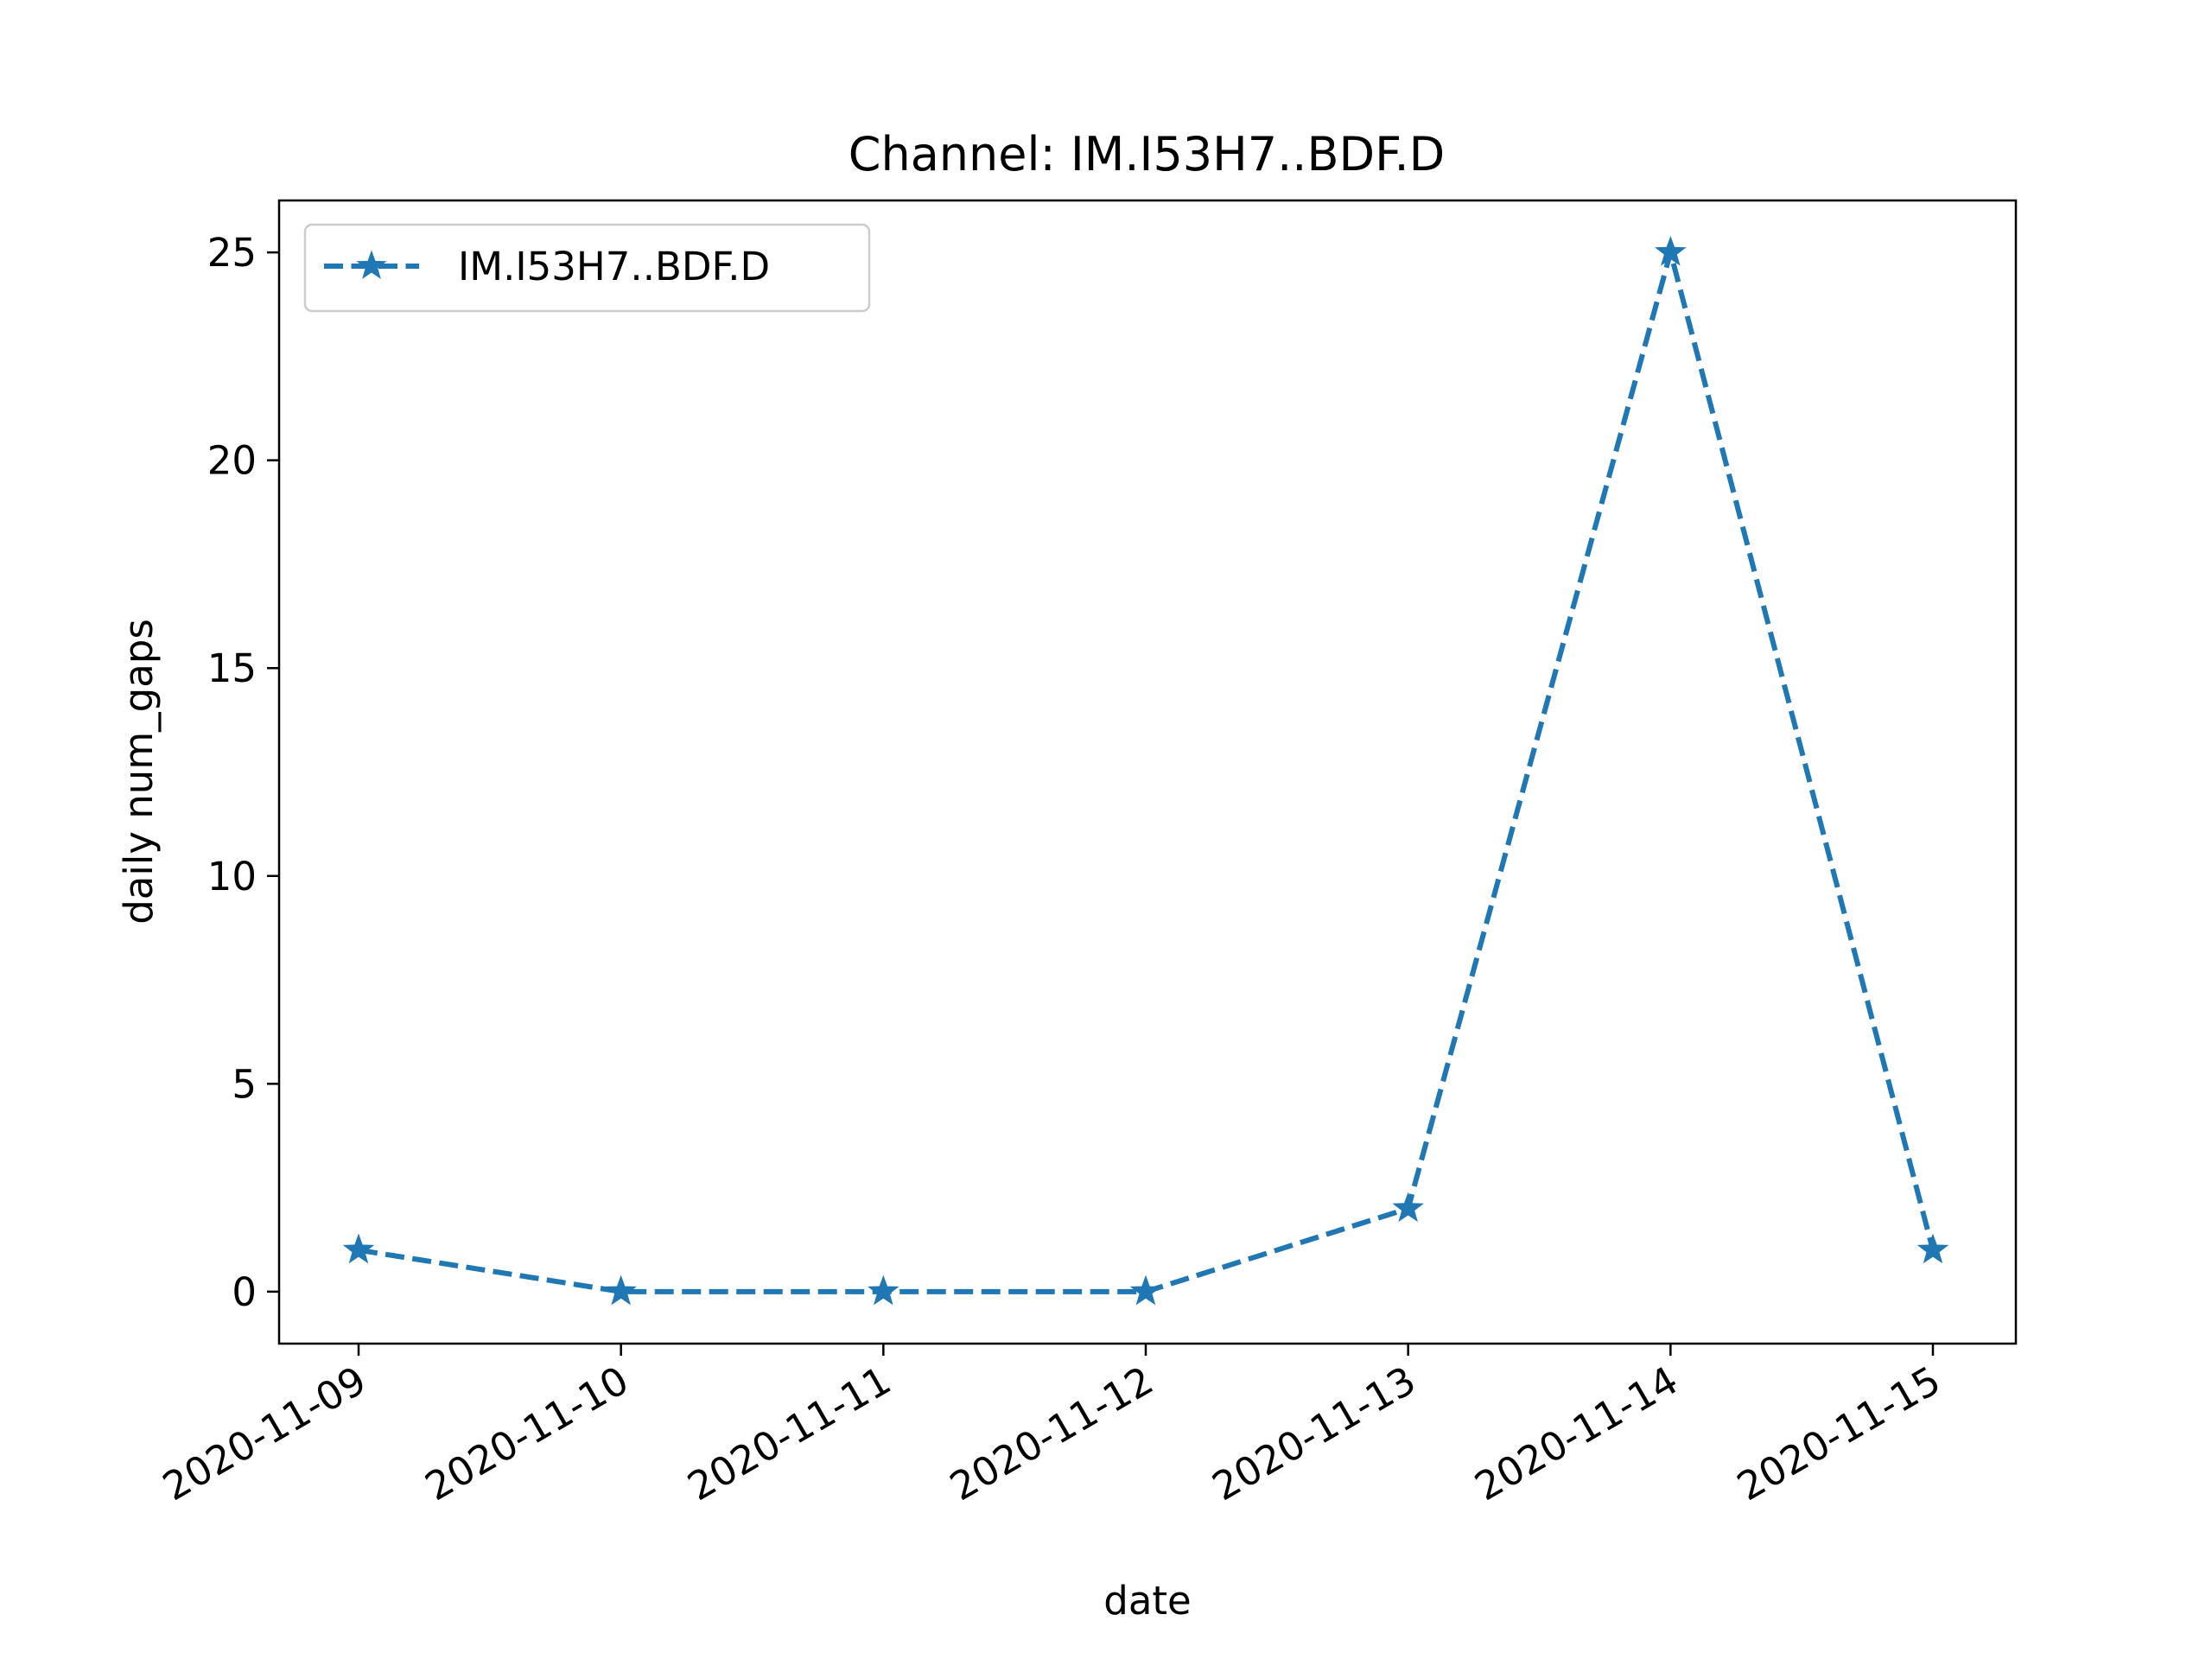 Image resolution: width=2212 pixels, height=1659 pixels. I want to click on chart-title: Channel: IM.I53H7..BDF.D, so click(1147, 154).